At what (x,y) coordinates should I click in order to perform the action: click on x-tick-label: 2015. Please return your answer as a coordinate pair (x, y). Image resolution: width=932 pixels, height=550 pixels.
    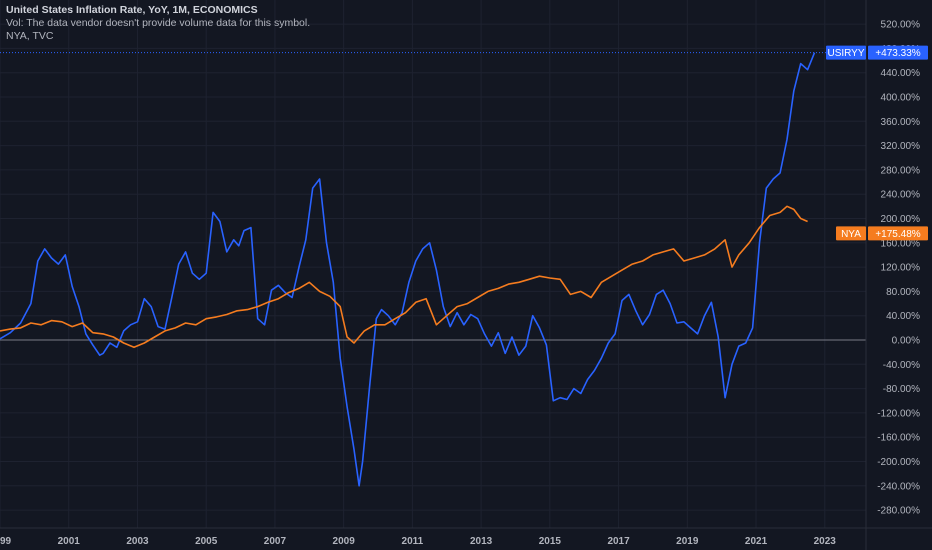
    Looking at the image, I should click on (550, 541).